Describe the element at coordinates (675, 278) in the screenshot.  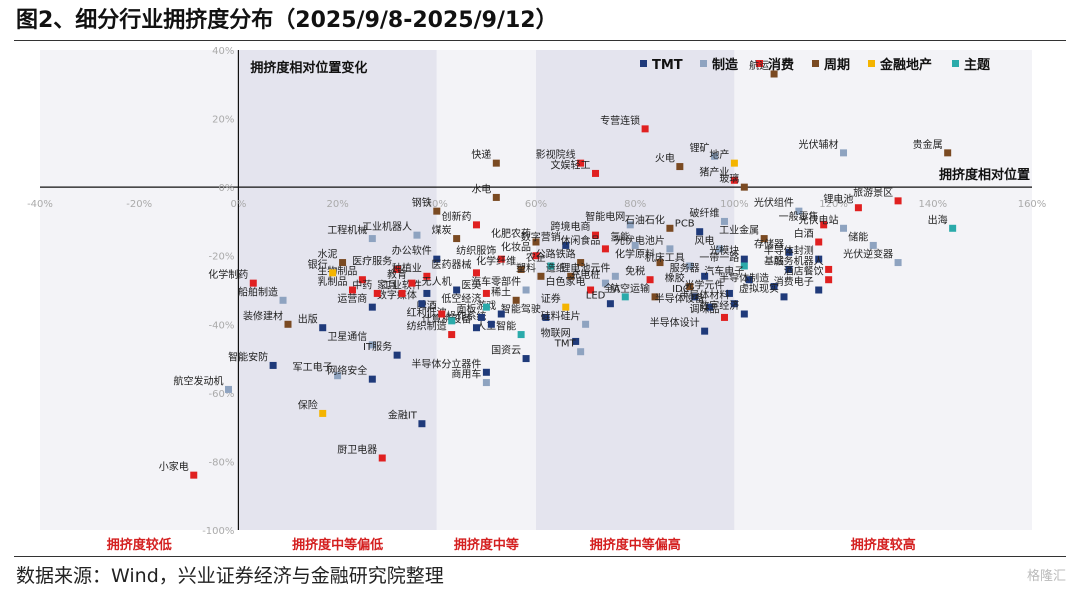
I see `data-point-label: 橡胶` at that location.